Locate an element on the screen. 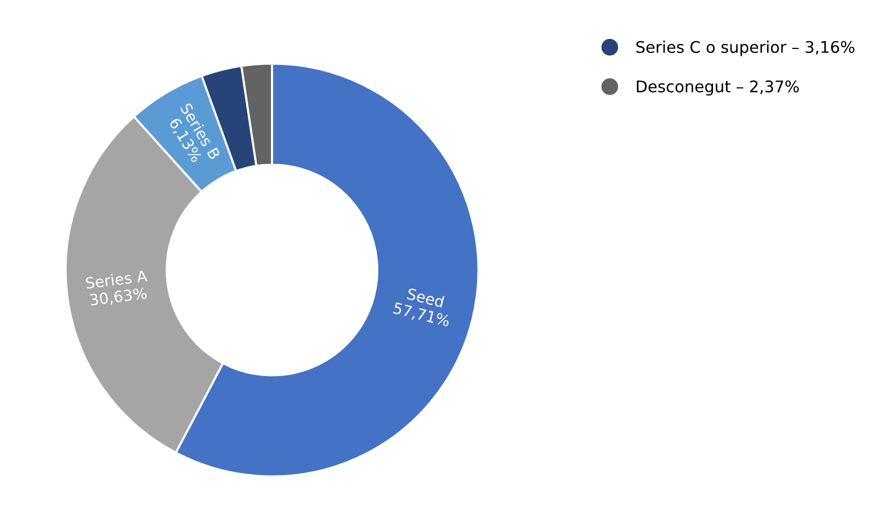 The image size is (874, 526). data-label: 30,63% is located at coordinates (119, 297).